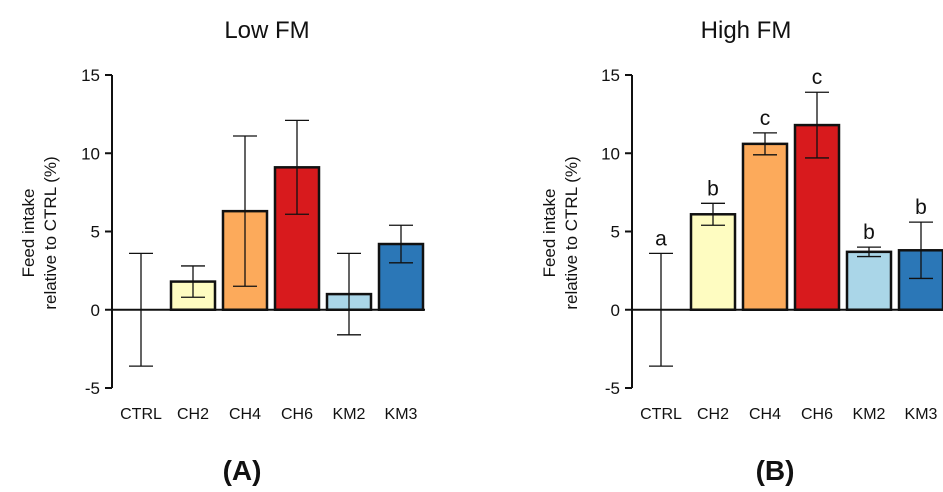  Describe the element at coordinates (765, 226) in the screenshot. I see `bar-ch4` at that location.